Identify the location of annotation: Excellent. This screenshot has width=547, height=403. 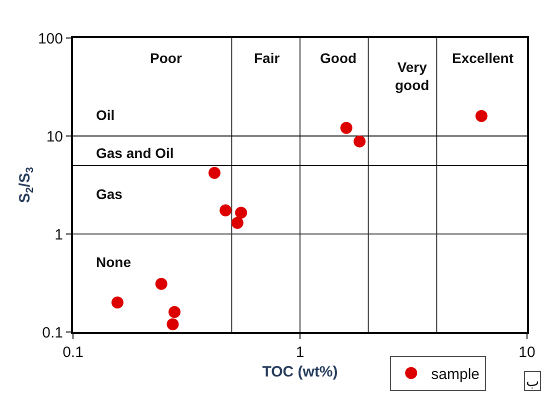
(483, 58).